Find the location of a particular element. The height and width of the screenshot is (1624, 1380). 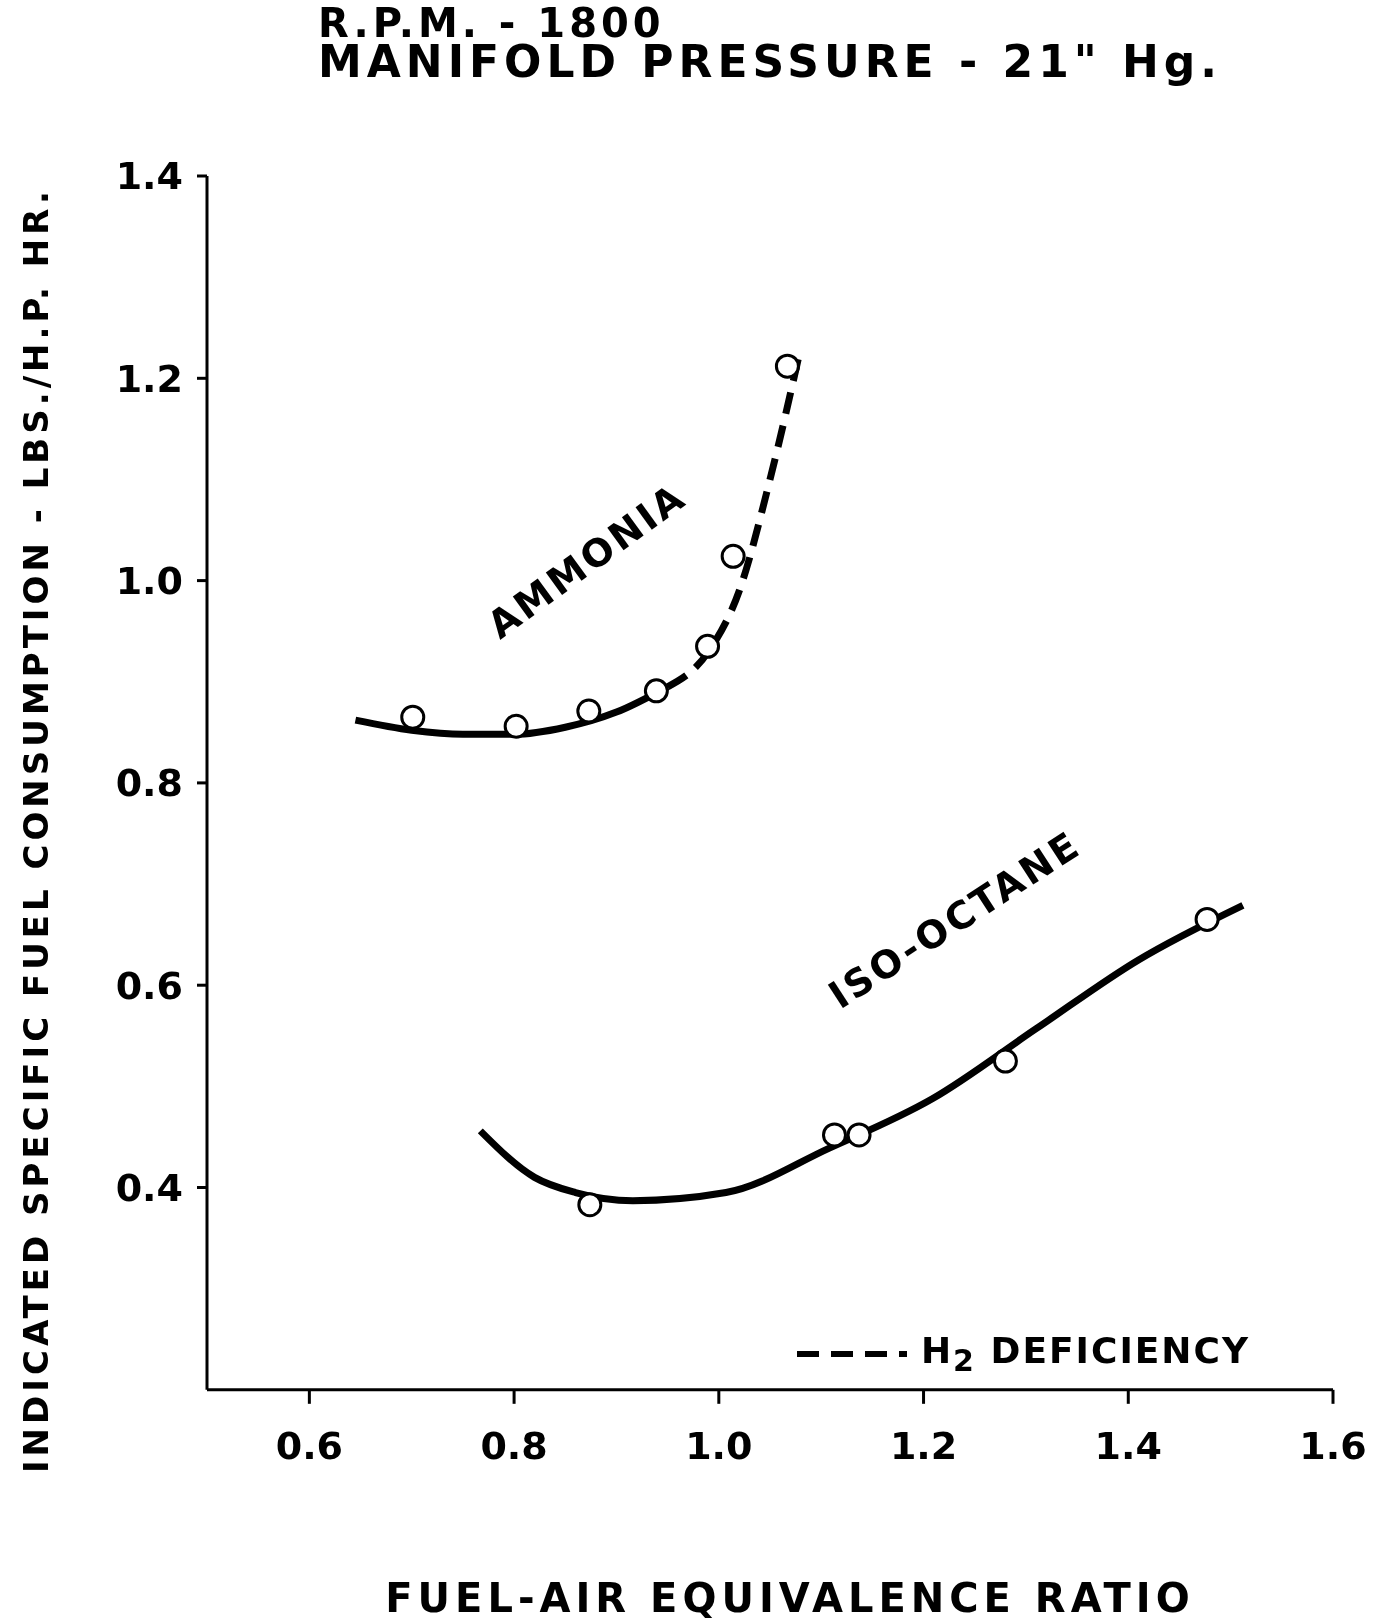

x-tick-label: 1.2 is located at coordinates (923, 1445).